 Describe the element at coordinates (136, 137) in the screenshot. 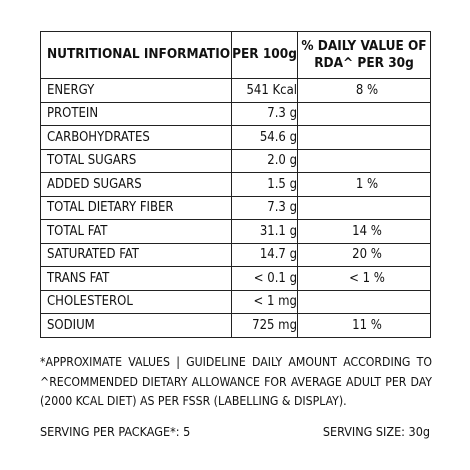

I see `nutrient-name: CARBOHYDRATES` at that location.